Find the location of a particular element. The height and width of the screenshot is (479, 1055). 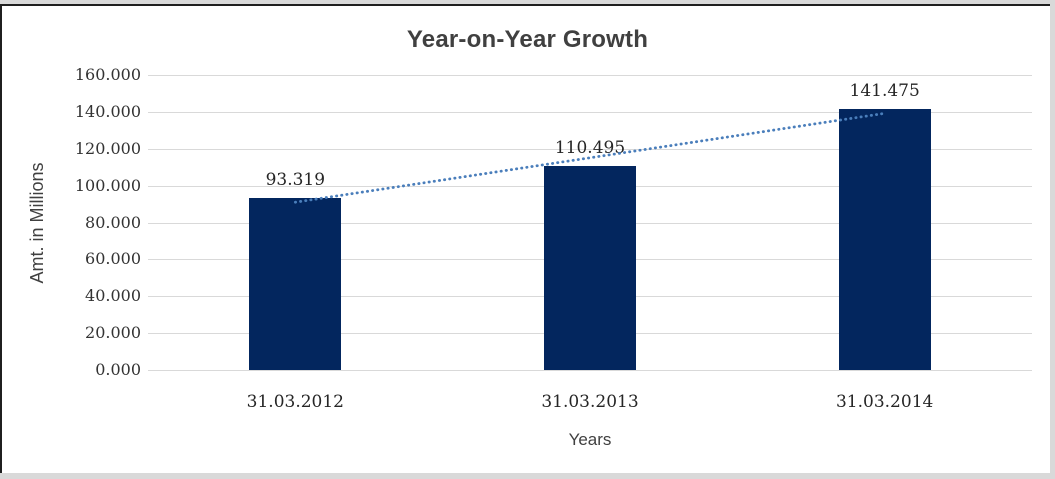

bar-value-label: 93.319 is located at coordinates (295, 179).